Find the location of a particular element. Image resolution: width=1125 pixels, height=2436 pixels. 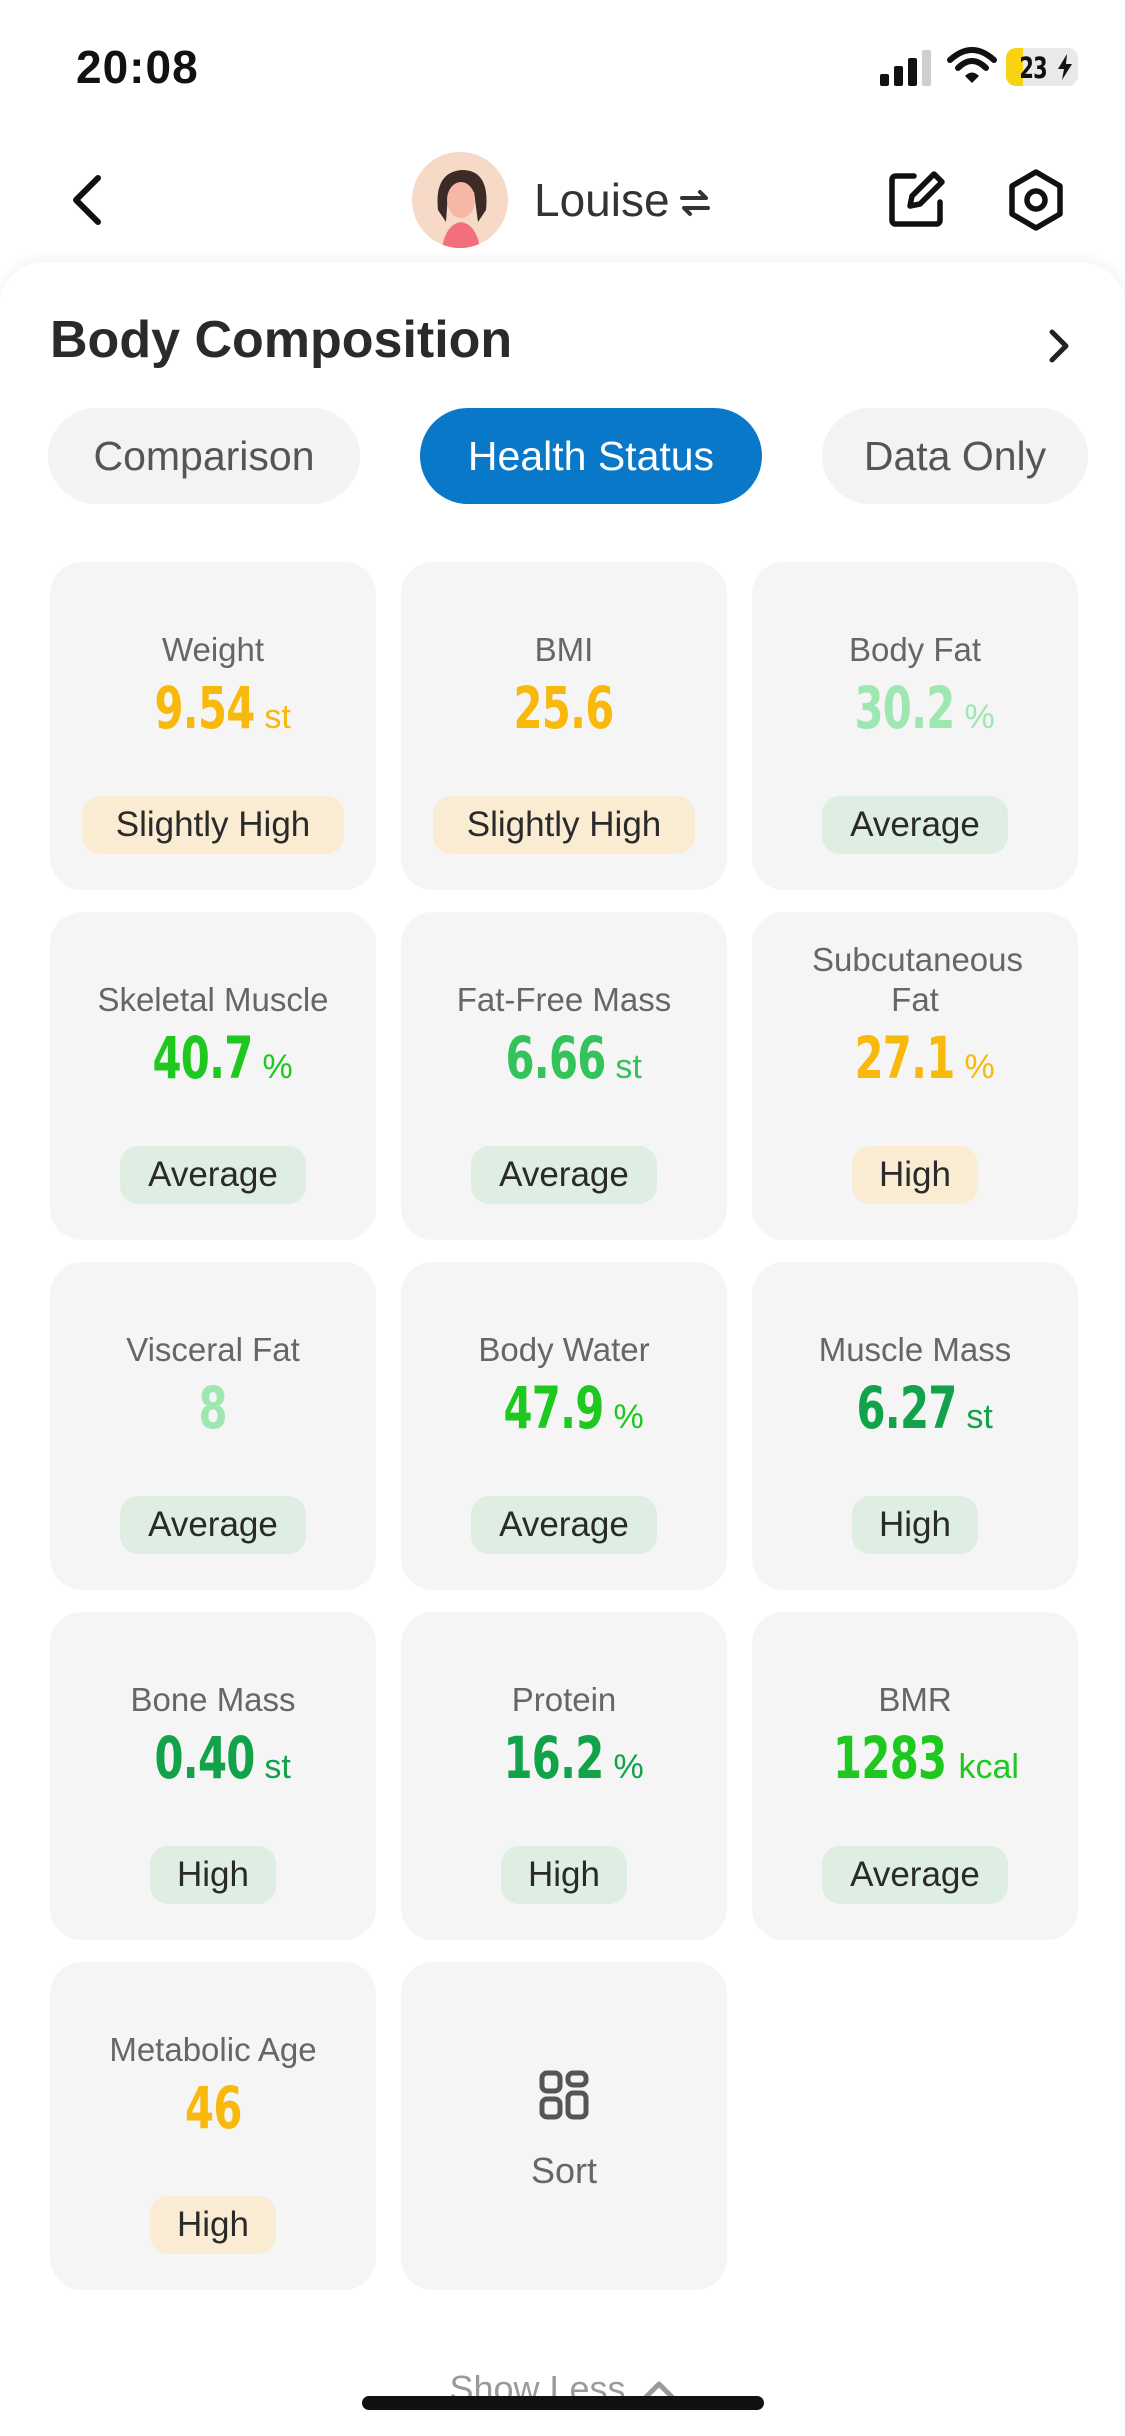

profile-switcher: Louise is located at coordinates (562, 200).